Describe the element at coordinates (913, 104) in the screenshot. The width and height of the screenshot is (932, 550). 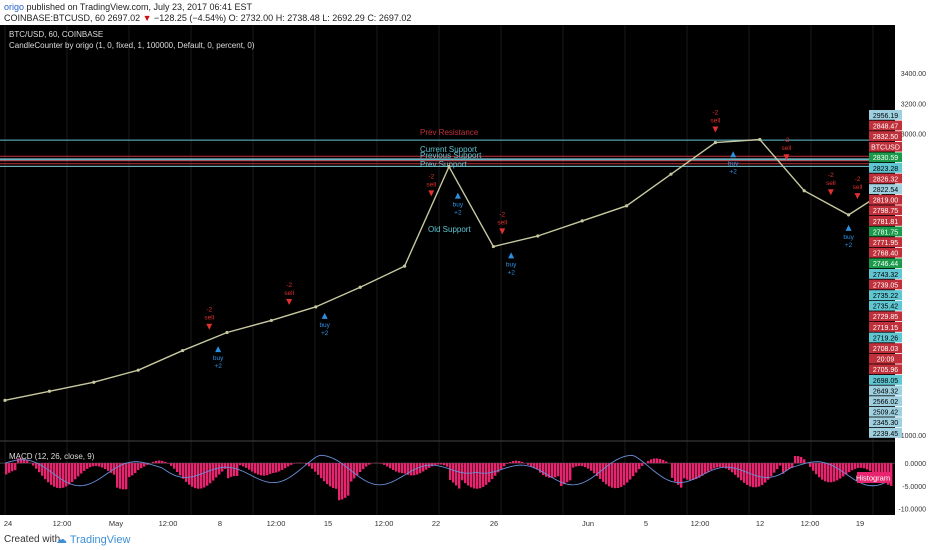
I see `price-axis-label: 3200.00` at that location.